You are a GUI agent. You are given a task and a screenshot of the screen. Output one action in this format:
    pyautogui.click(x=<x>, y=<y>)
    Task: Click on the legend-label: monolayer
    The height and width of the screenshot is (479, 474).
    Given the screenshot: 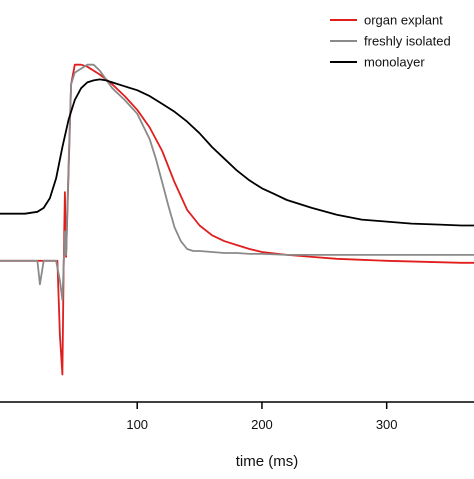 What is the action you would take?
    pyautogui.click(x=394, y=62)
    